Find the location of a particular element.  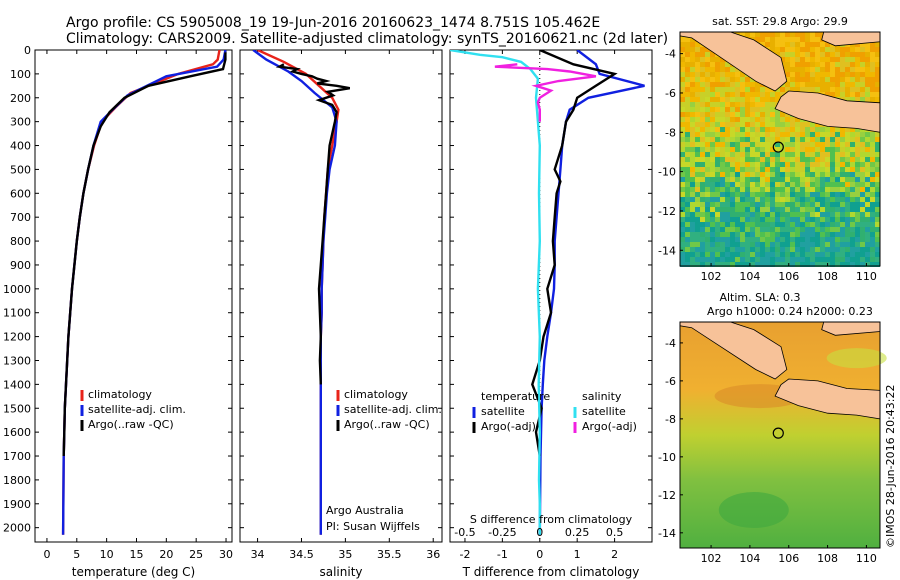

depth-tick-label: 1900 is located at coordinates (17, 504).